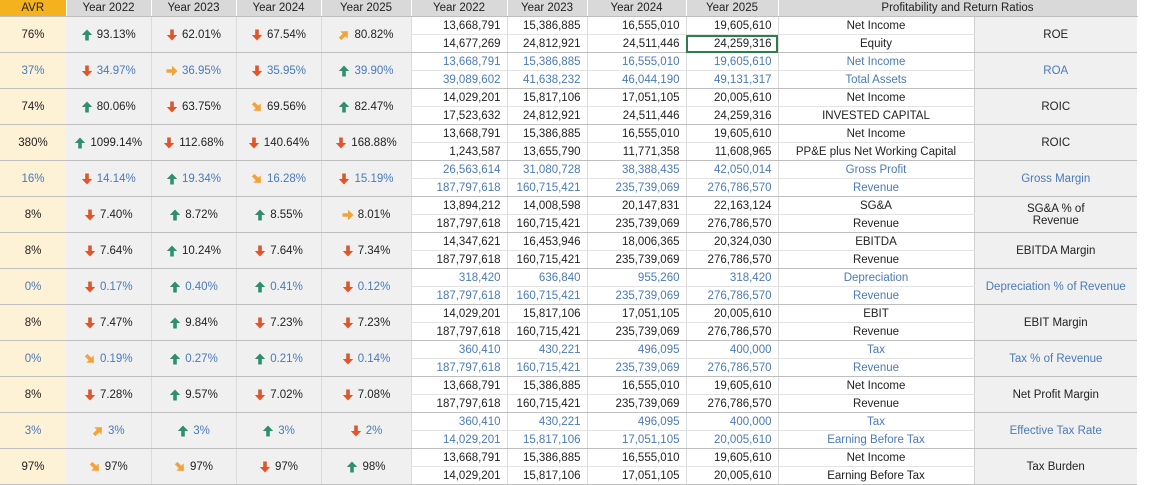 Image resolution: width=1150 pixels, height=485 pixels. I want to click on pct-cell: 0.12%, so click(366, 286).